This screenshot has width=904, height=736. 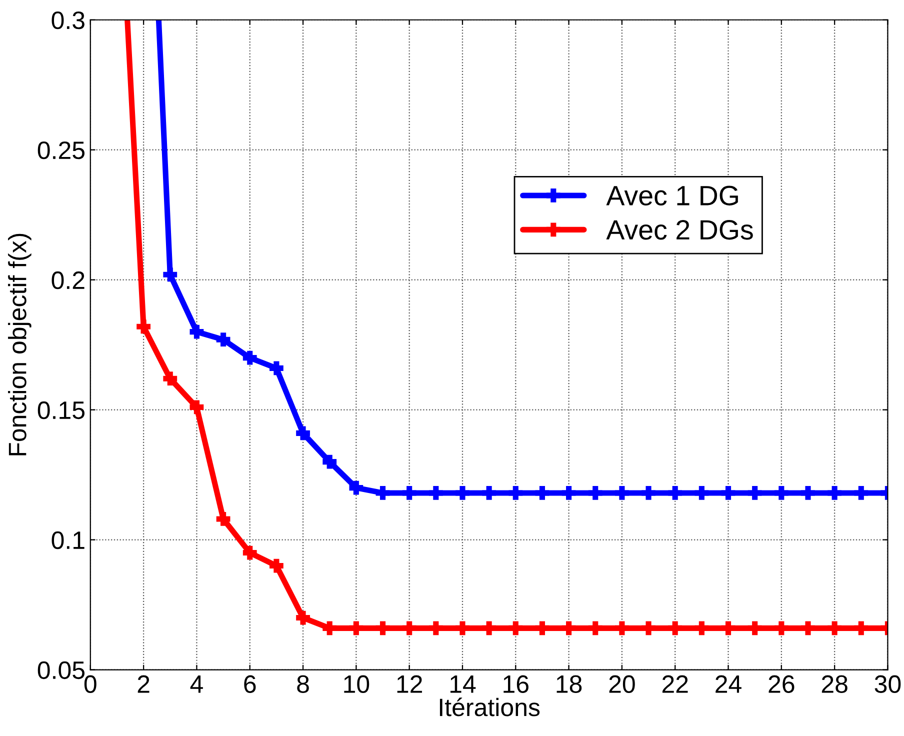 What do you see at coordinates (144, 684) in the screenshot?
I see `x-tick-label: 2` at bounding box center [144, 684].